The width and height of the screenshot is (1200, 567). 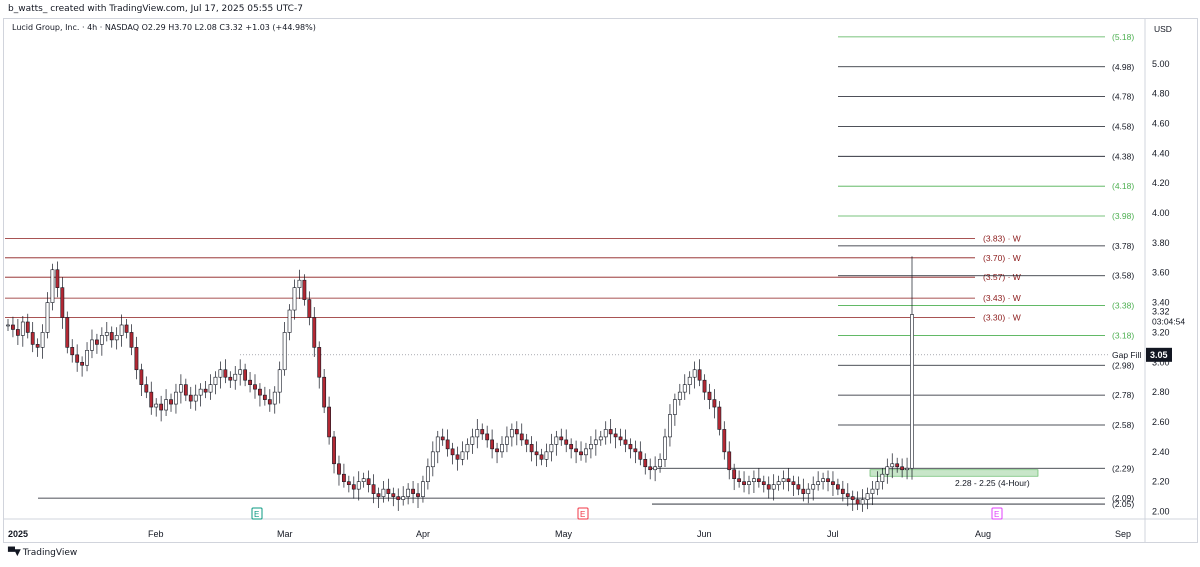 What do you see at coordinates (156, 534) in the screenshot?
I see `time-tick-label: Feb` at bounding box center [156, 534].